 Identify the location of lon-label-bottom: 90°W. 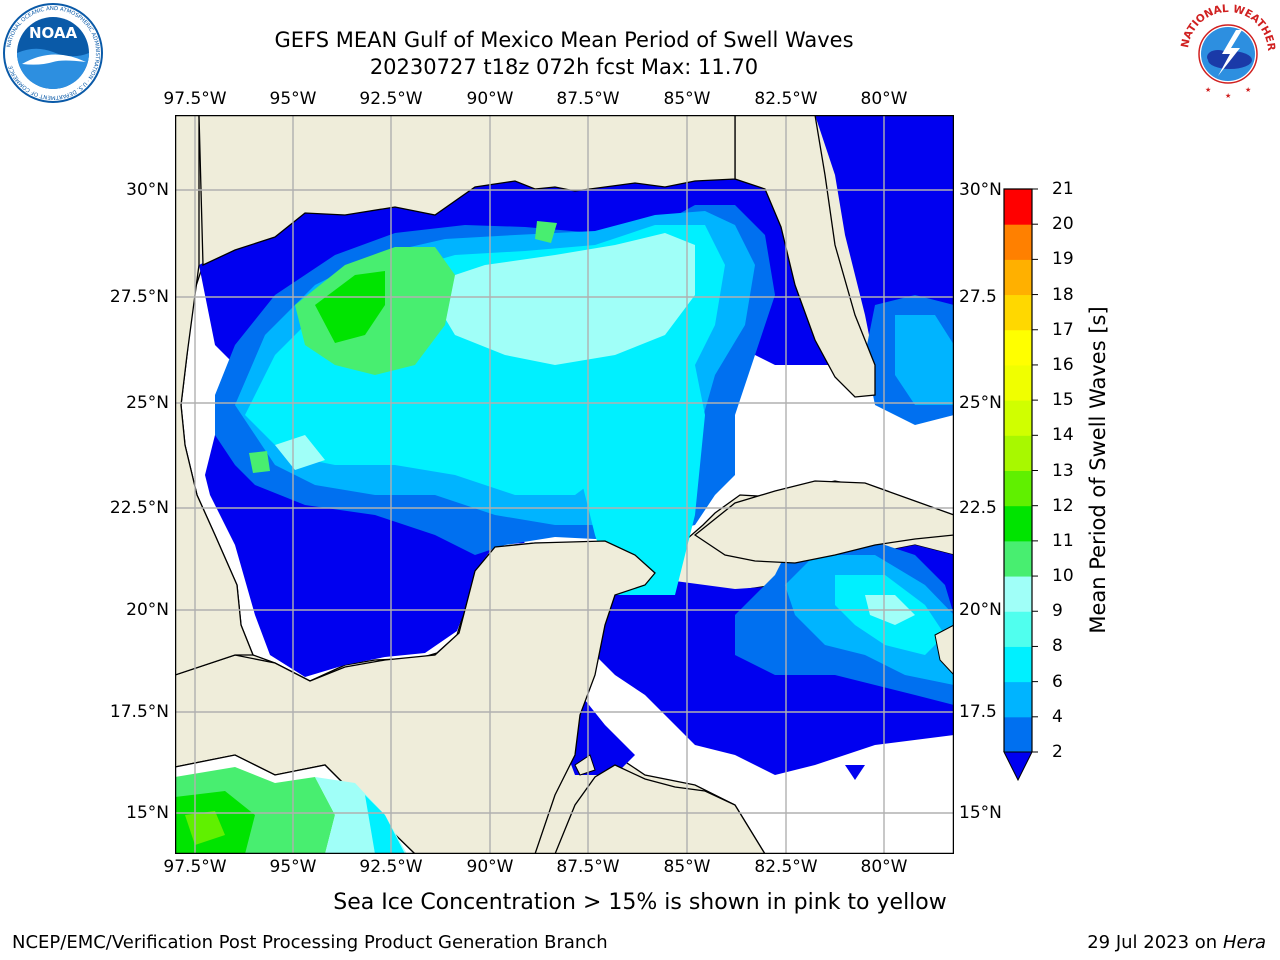
(490, 867).